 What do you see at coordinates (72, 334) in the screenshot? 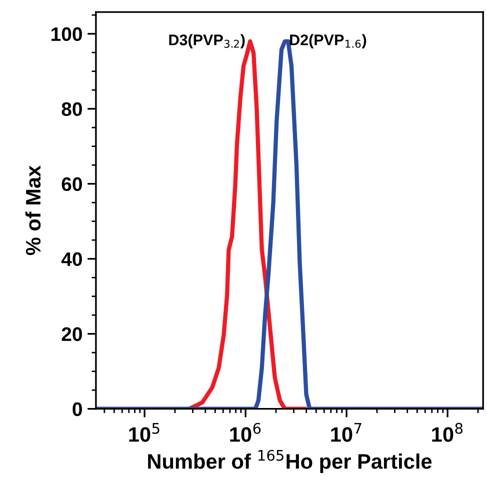
I see `y-tick-label: 20` at bounding box center [72, 334].